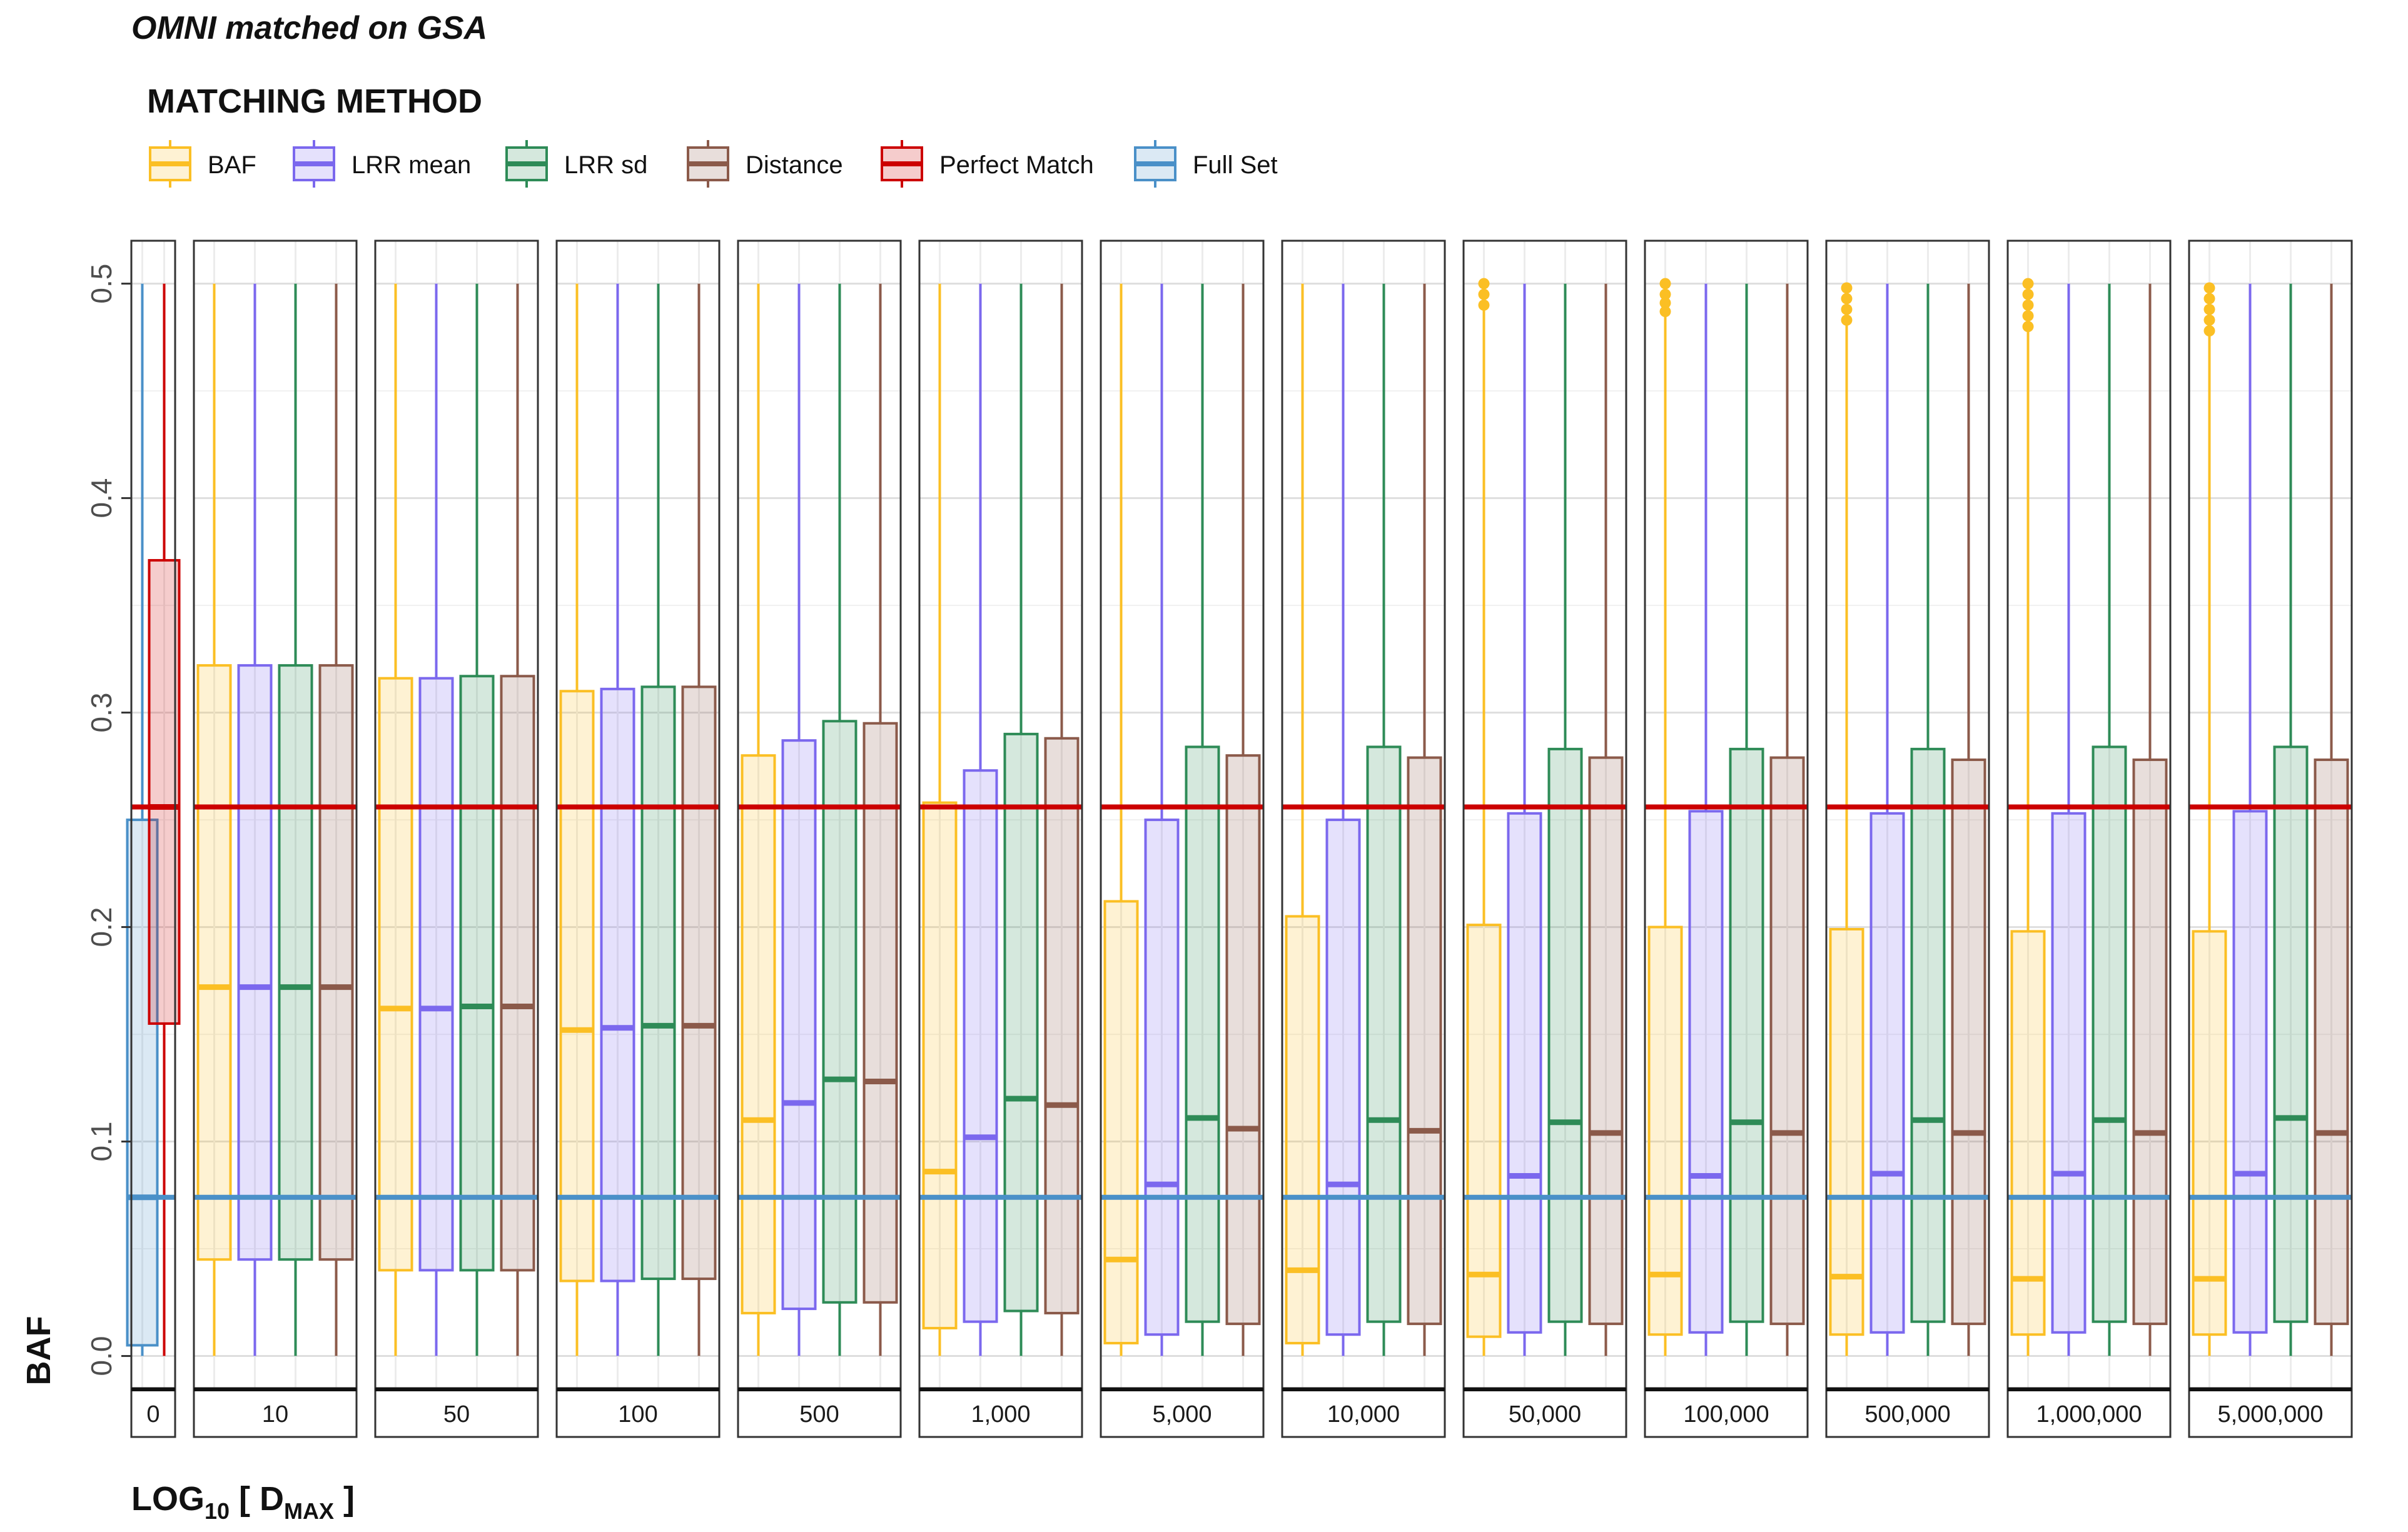 The image size is (2408, 1532). I want to click on y-tick-label: 0.2, so click(101, 927).